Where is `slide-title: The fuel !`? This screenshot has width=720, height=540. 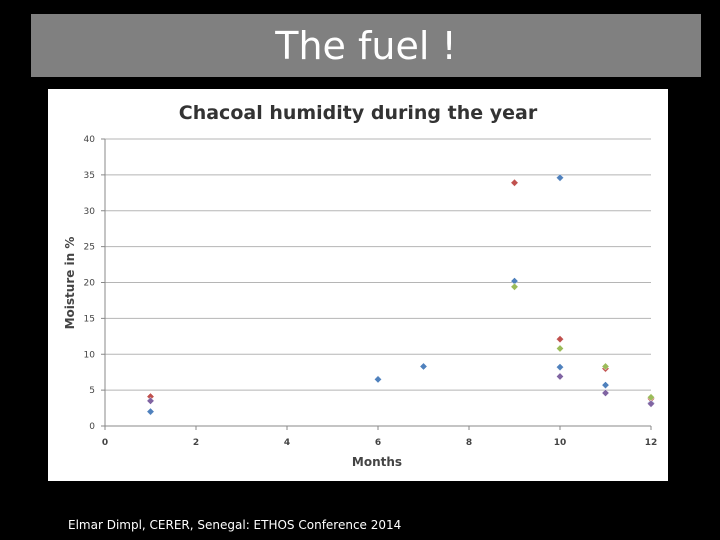
slide-title: The fuel ! is located at coordinates (366, 45).